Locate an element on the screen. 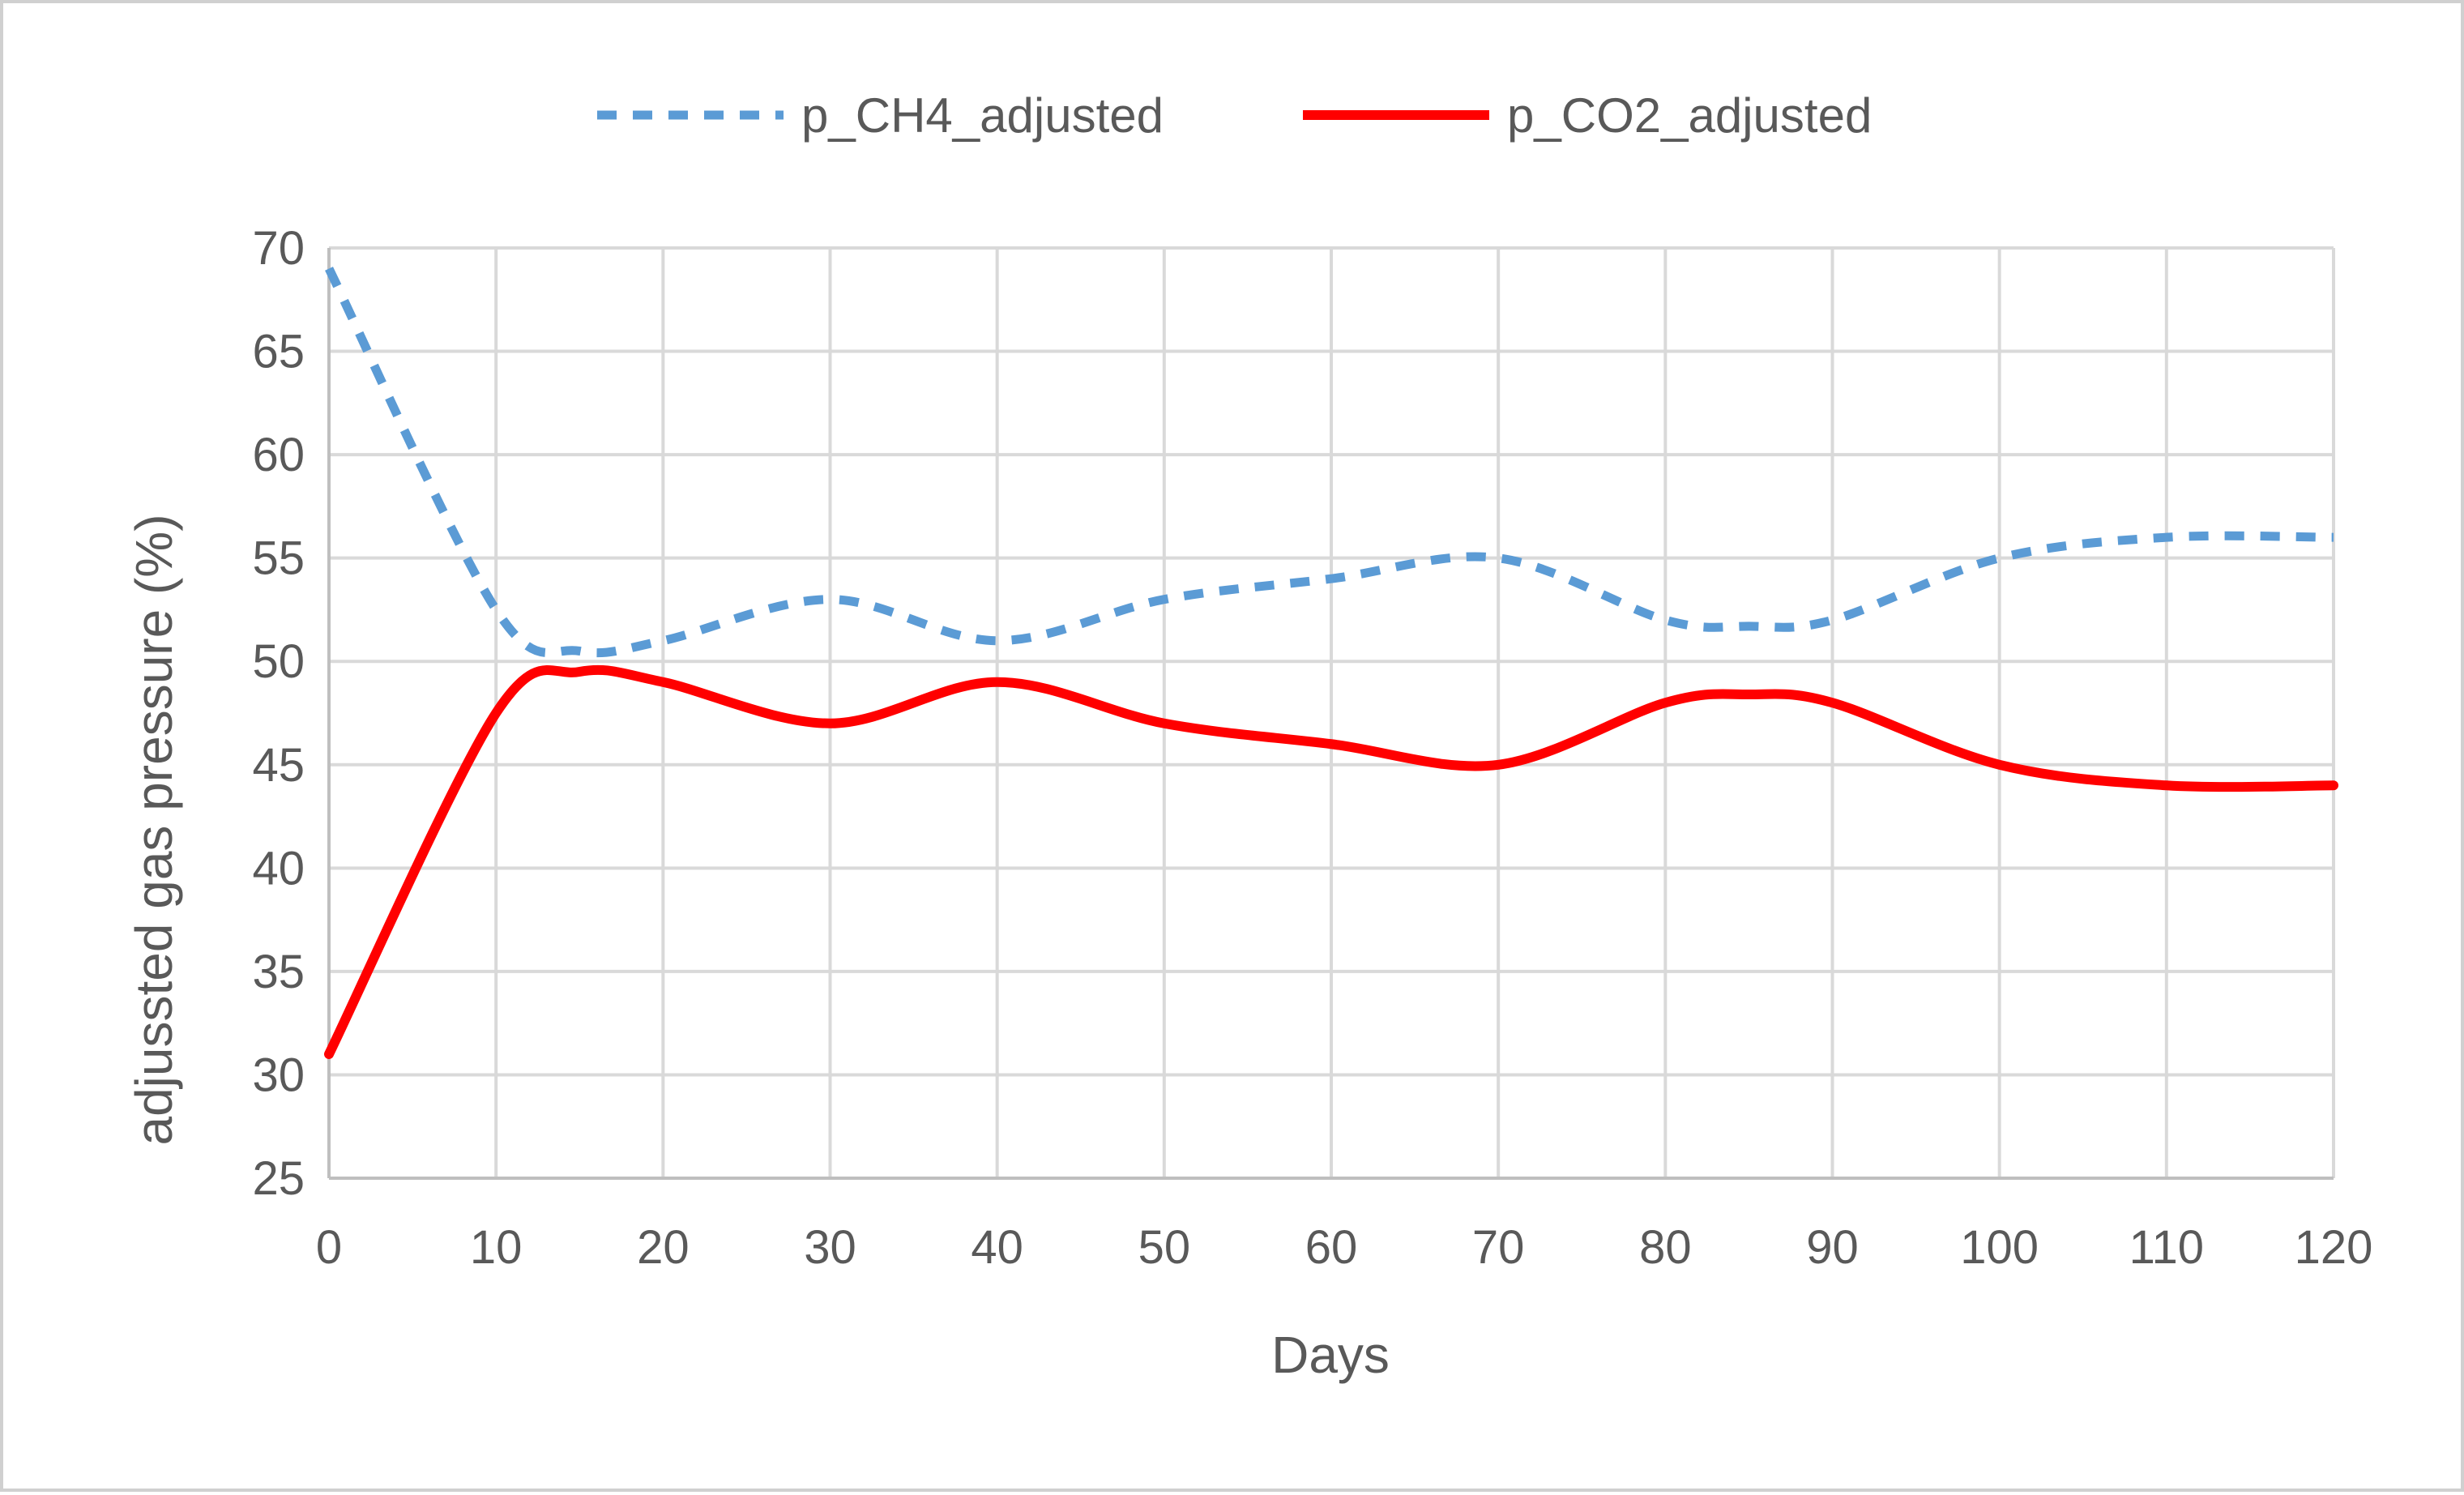 The height and width of the screenshot is (1495, 2464). legend-item-p_CO2_adjusted: p_CO2_adjusted is located at coordinates (1587, 115).